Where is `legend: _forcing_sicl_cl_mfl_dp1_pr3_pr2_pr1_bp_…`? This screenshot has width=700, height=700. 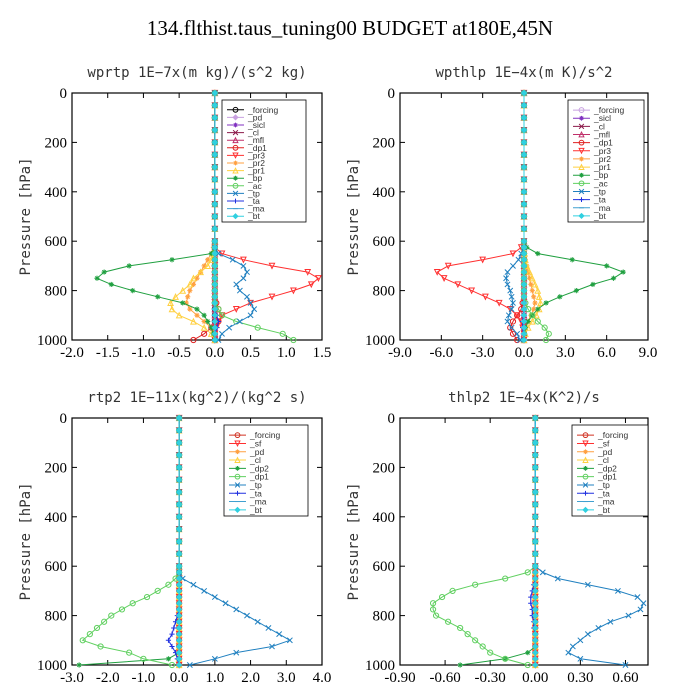
legend: _forcing_sicl_cl_mfl_dp1_pr3_pr2_pr1_bp_… is located at coordinates (606, 161).